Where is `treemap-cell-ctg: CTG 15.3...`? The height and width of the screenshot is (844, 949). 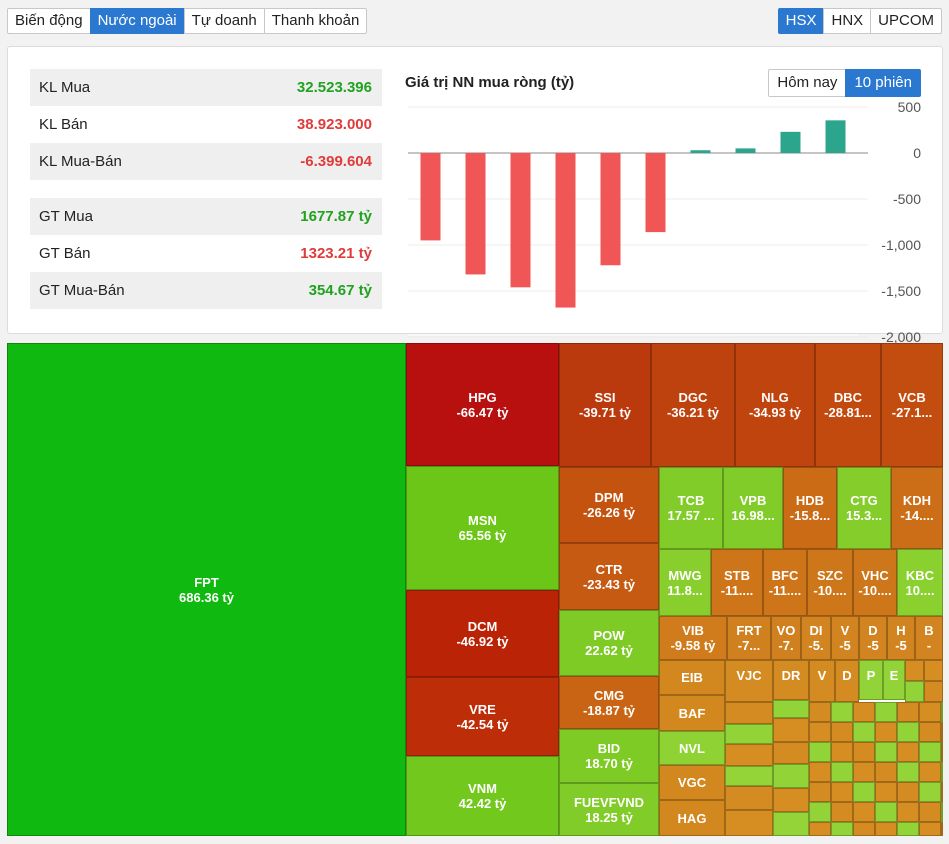 treemap-cell-ctg: CTG 15.3... is located at coordinates (864, 508).